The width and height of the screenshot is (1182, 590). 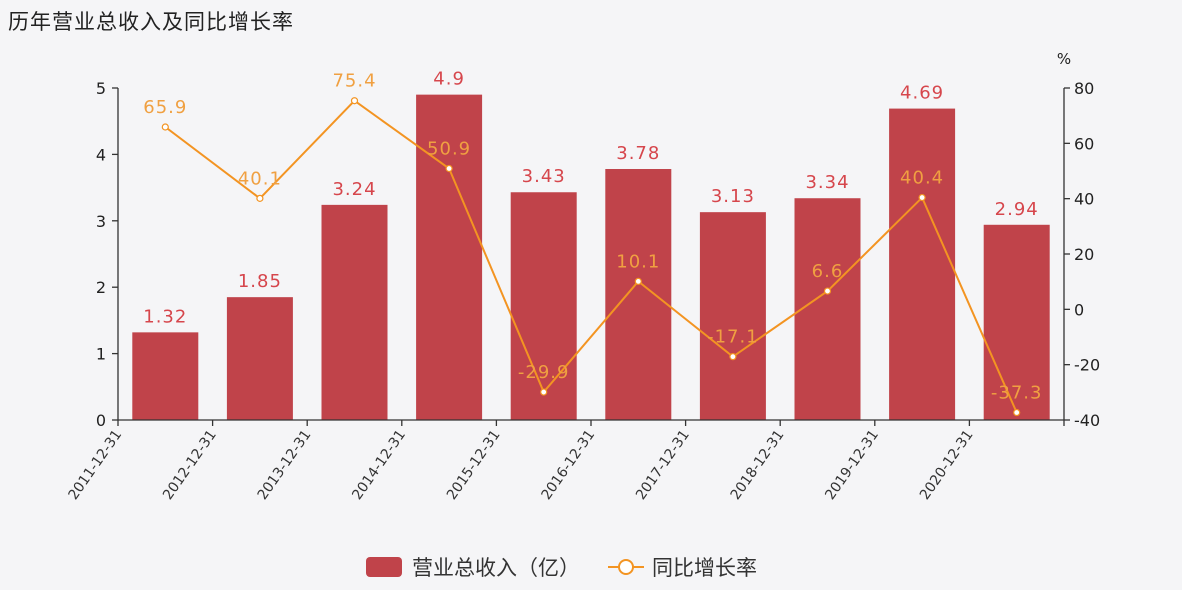 What do you see at coordinates (704, 568) in the screenshot?
I see `legend-label-growth: 同比增长率` at bounding box center [704, 568].